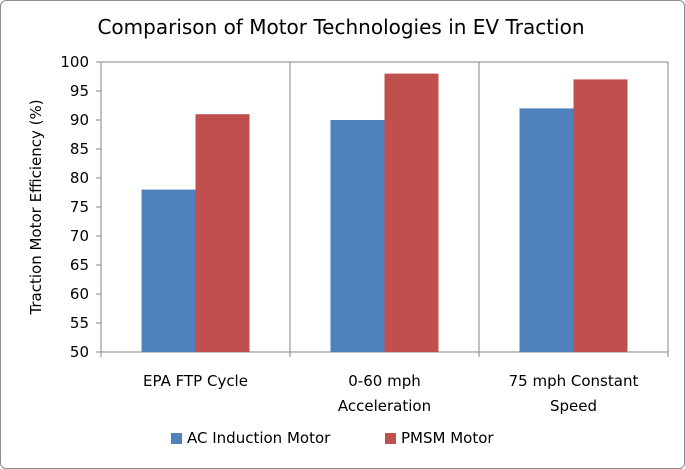 Image resolution: width=685 pixels, height=469 pixels. What do you see at coordinates (79, 352) in the screenshot?
I see `y-tick-label: 50` at bounding box center [79, 352].